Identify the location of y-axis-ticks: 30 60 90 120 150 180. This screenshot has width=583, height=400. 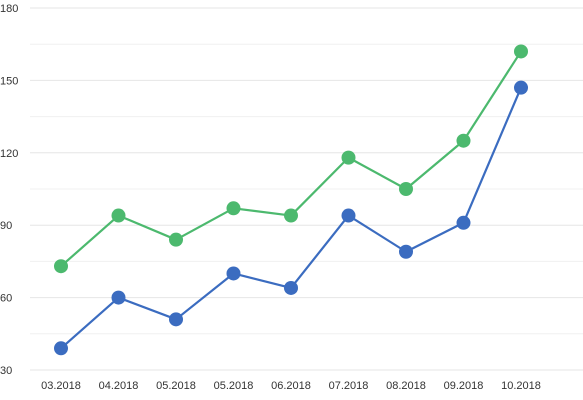
(9, 190).